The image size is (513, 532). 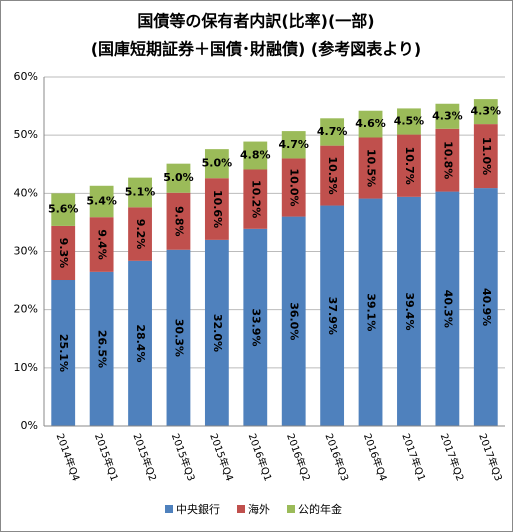 I want to click on data-label: 32.0%, so click(x=217, y=333).